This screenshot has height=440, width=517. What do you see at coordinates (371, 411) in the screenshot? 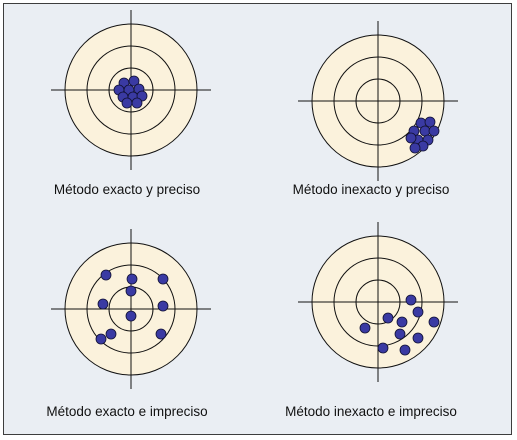
I see `caption-inexact-imprecise: Método inexacto e impreciso` at bounding box center [371, 411].